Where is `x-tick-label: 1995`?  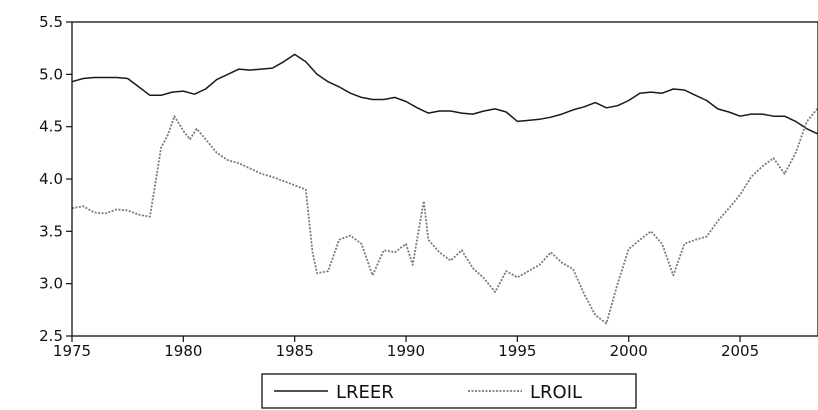 x-tick-label: 1995 is located at coordinates (517, 351).